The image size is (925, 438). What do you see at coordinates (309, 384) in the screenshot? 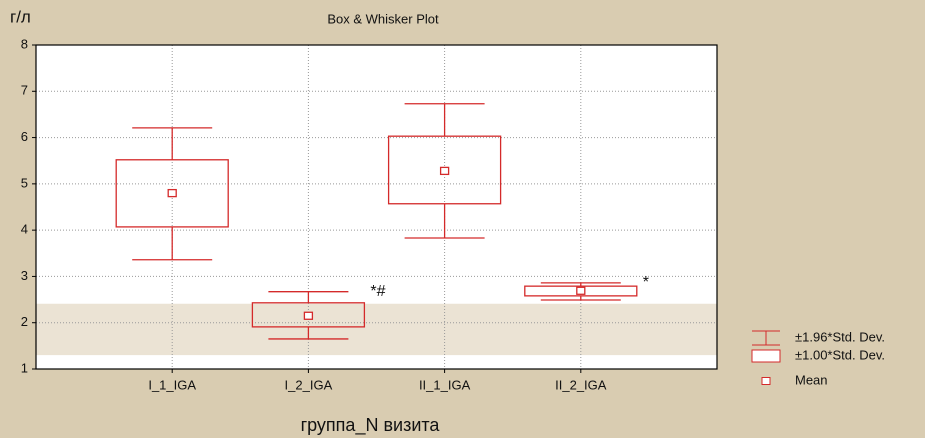
I see `x-tick-label: I_2_IGA` at bounding box center [309, 384].